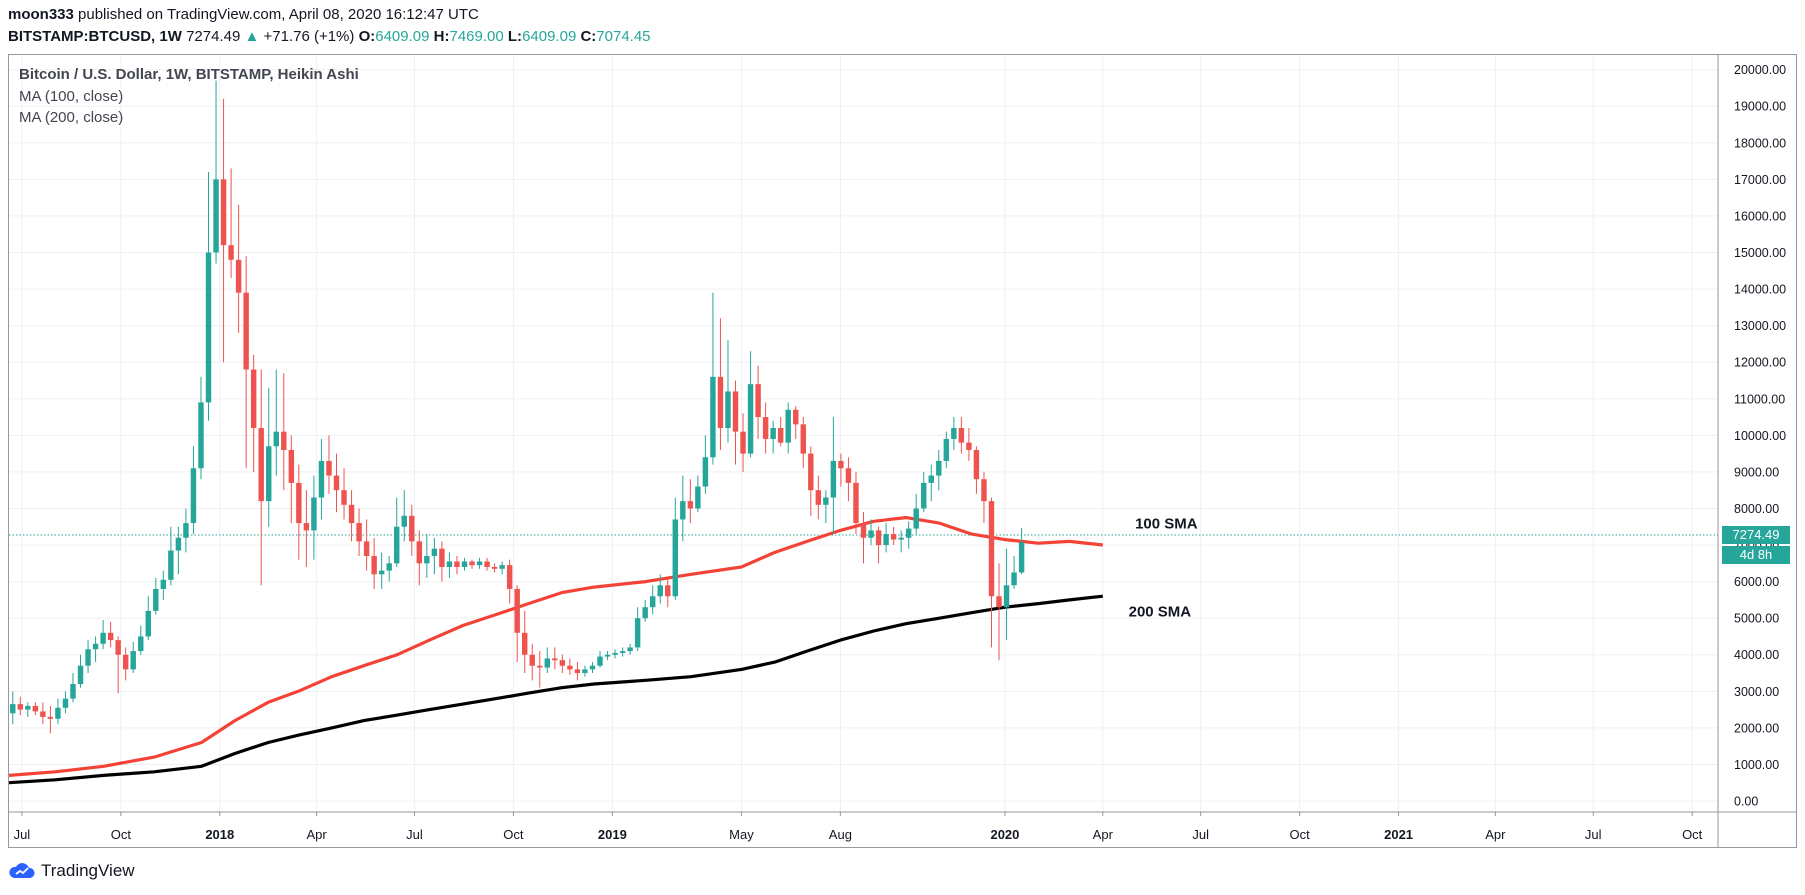  What do you see at coordinates (1760, 70) in the screenshot?
I see `y-tick-label: 20000.00` at bounding box center [1760, 70].